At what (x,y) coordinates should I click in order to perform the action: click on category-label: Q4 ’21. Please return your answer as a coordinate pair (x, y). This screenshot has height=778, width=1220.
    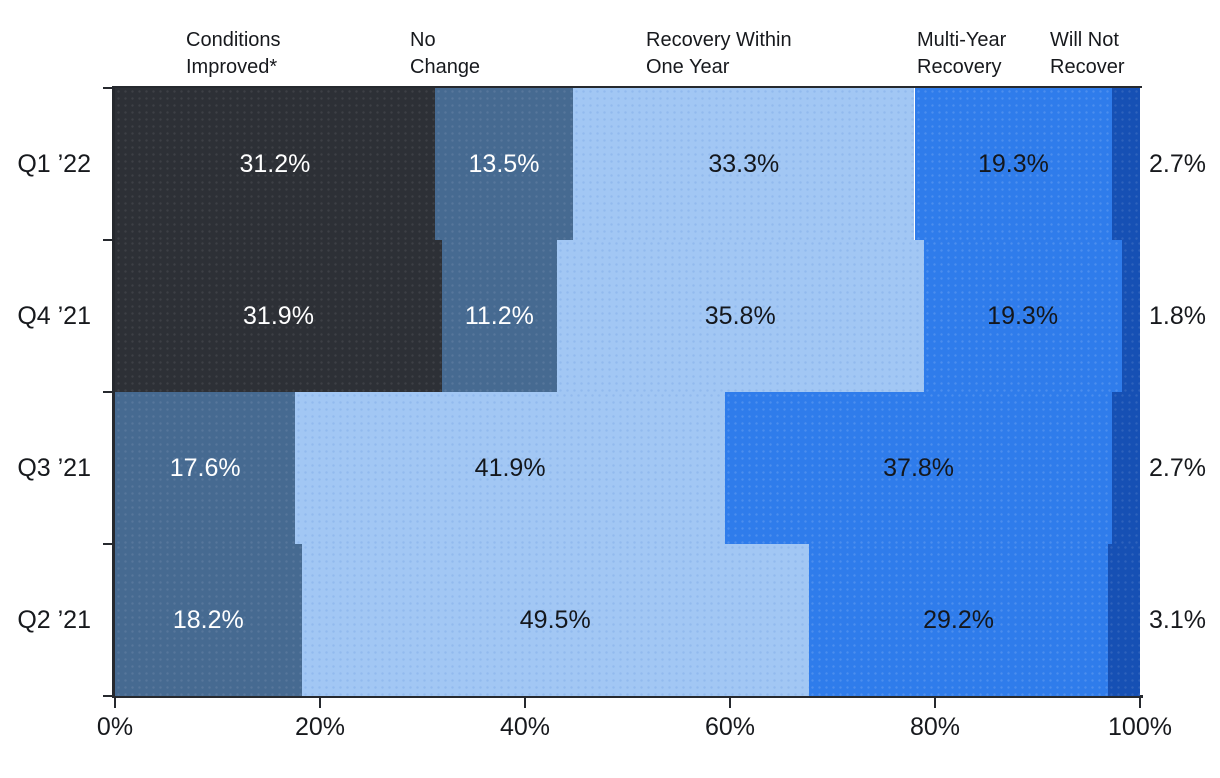
    Looking at the image, I should click on (54, 315).